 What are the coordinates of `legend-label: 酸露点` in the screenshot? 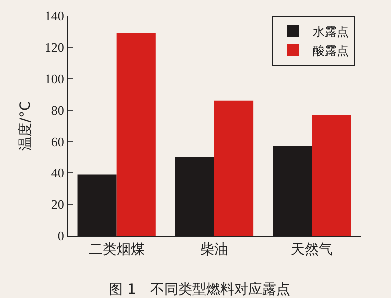 It's located at (331, 51).